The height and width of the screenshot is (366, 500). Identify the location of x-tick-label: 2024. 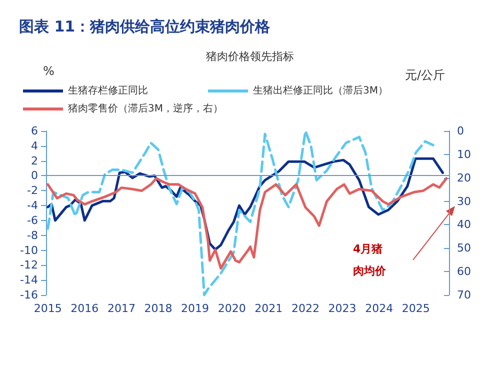
(379, 308).